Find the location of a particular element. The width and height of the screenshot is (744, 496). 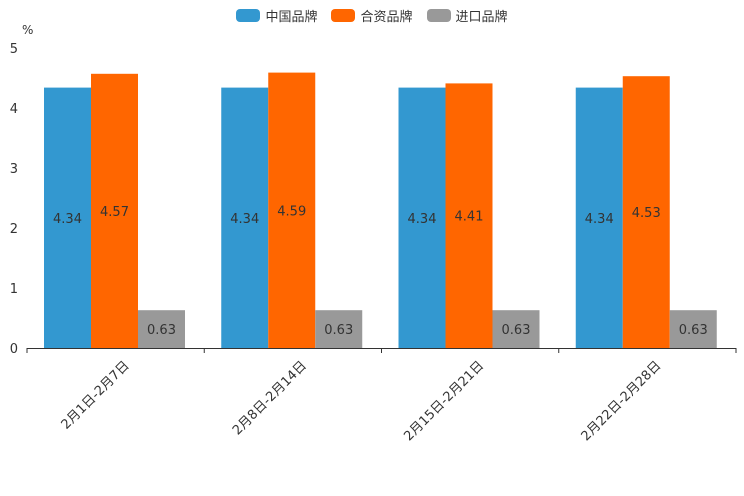

bar-value-label: 4.59 is located at coordinates (291, 211).